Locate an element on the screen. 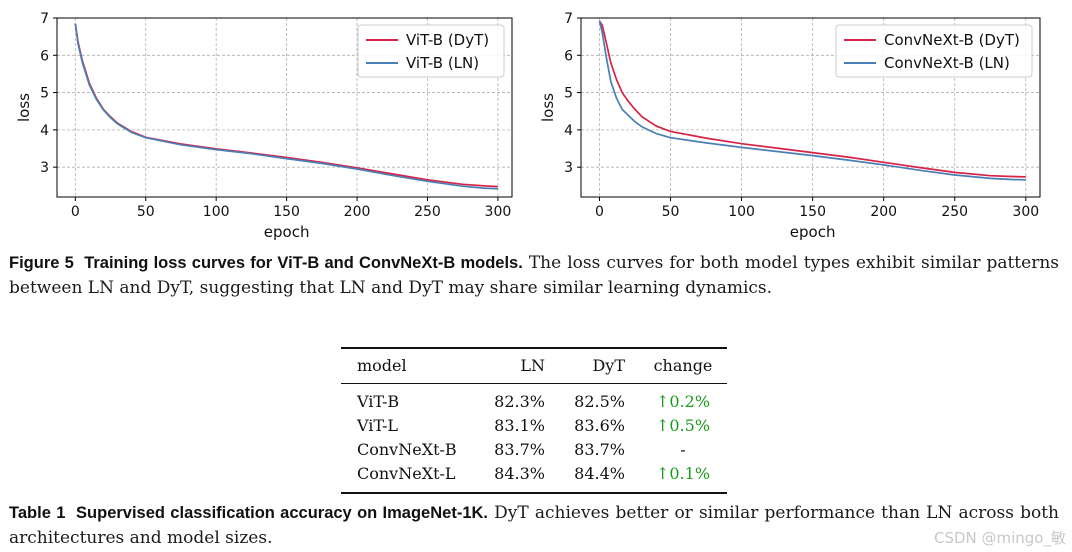 The image size is (1072, 552). legend-label: ViT-B (LN) is located at coordinates (442, 63).